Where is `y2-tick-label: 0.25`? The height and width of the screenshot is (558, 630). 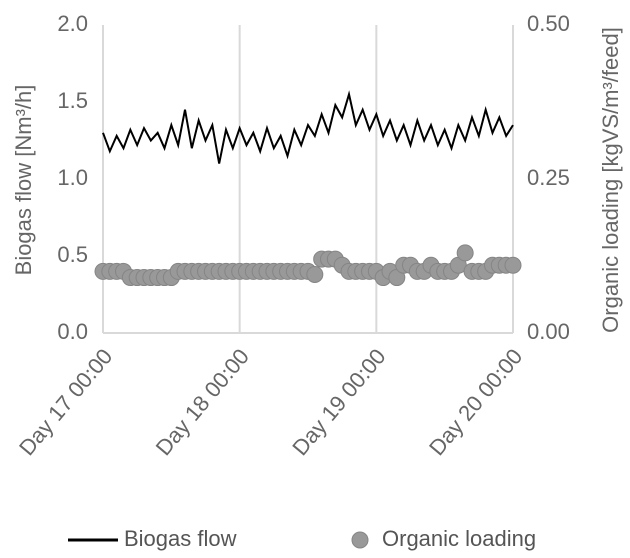
y2-tick-label: 0.25 is located at coordinates (548, 177).